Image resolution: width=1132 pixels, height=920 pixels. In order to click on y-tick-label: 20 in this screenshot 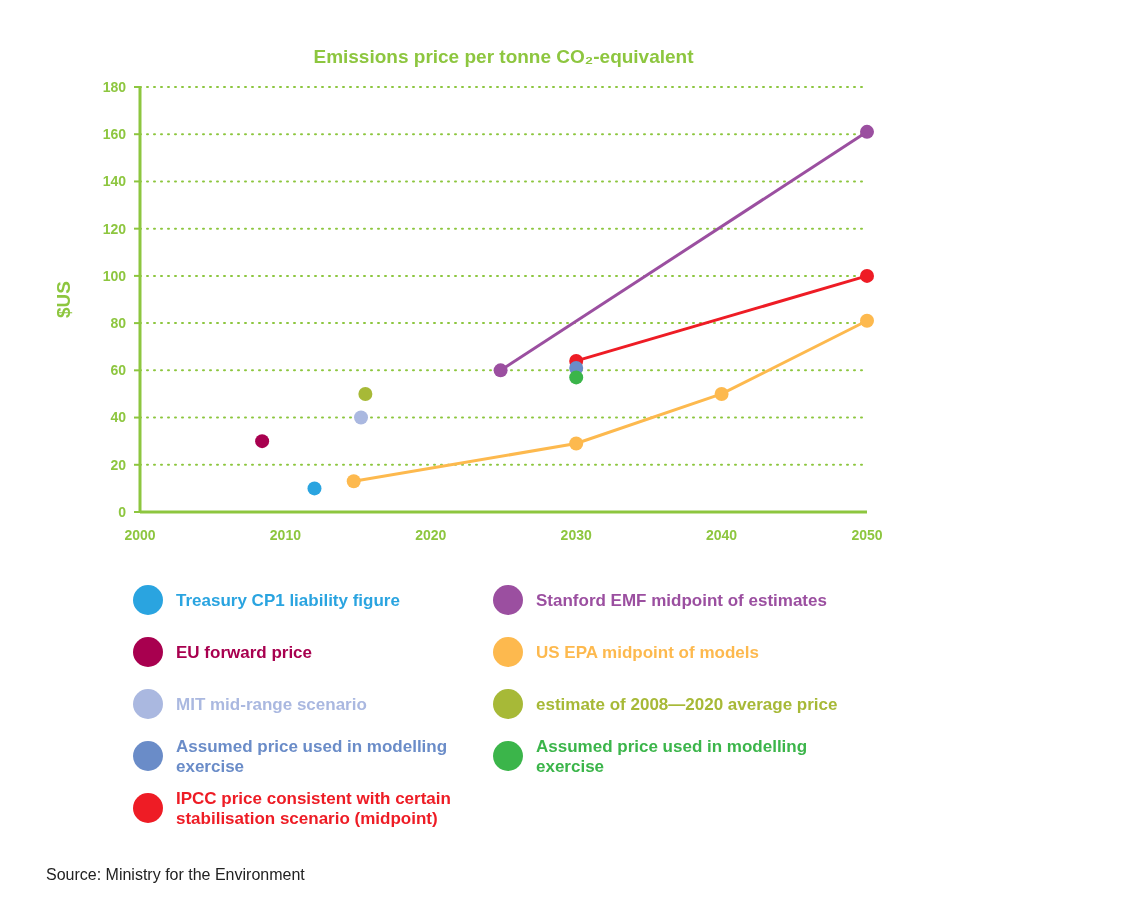, I will do `click(118, 464)`.